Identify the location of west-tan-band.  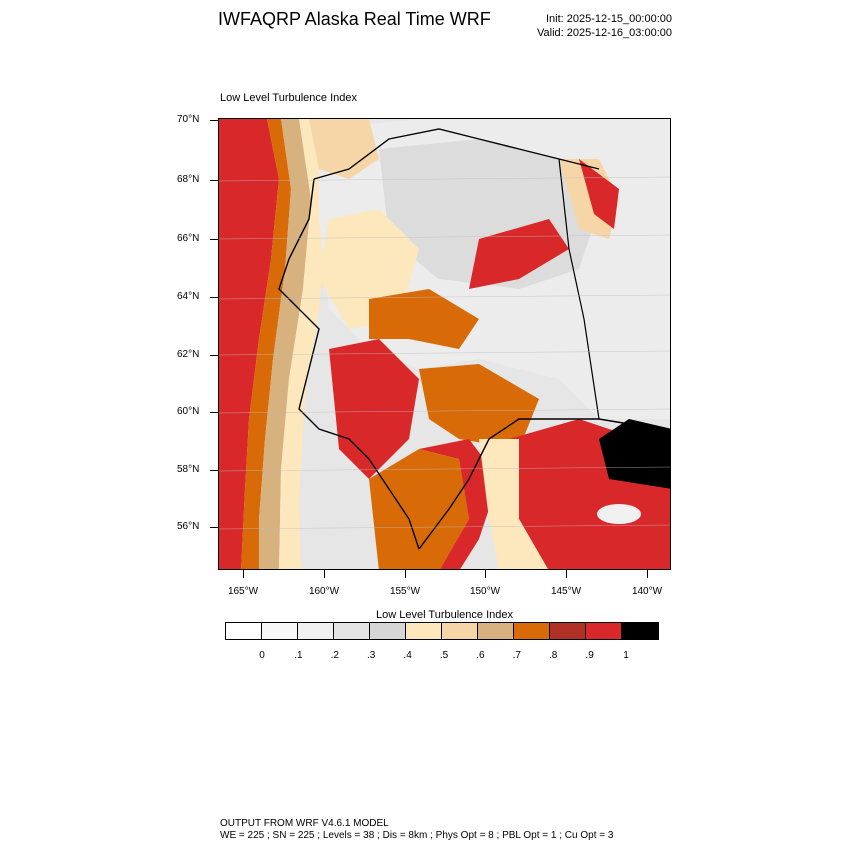
(285, 344).